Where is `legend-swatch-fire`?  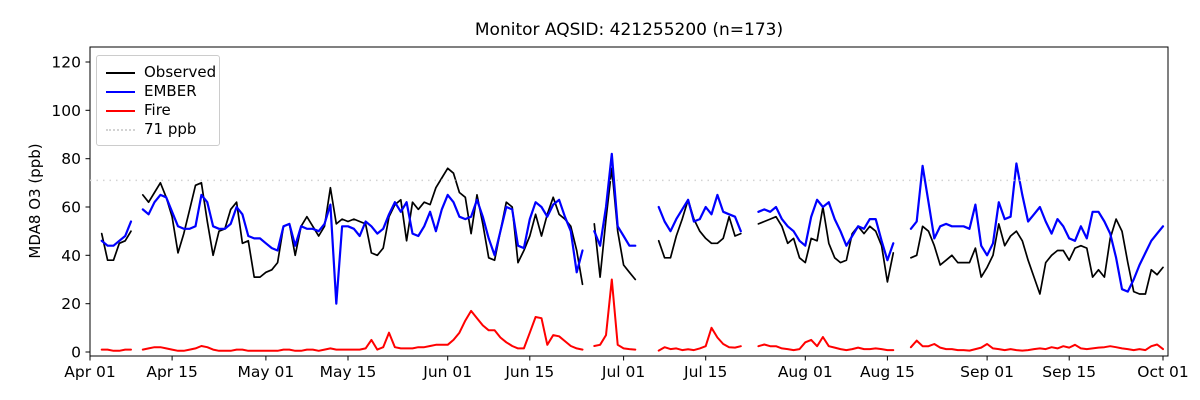
legend-swatch-fire is located at coordinates (120, 110).